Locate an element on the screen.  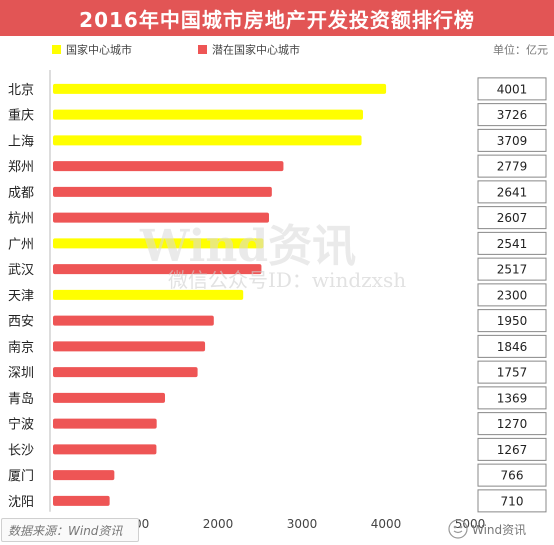
wechat-icon is located at coordinates (458, 529).